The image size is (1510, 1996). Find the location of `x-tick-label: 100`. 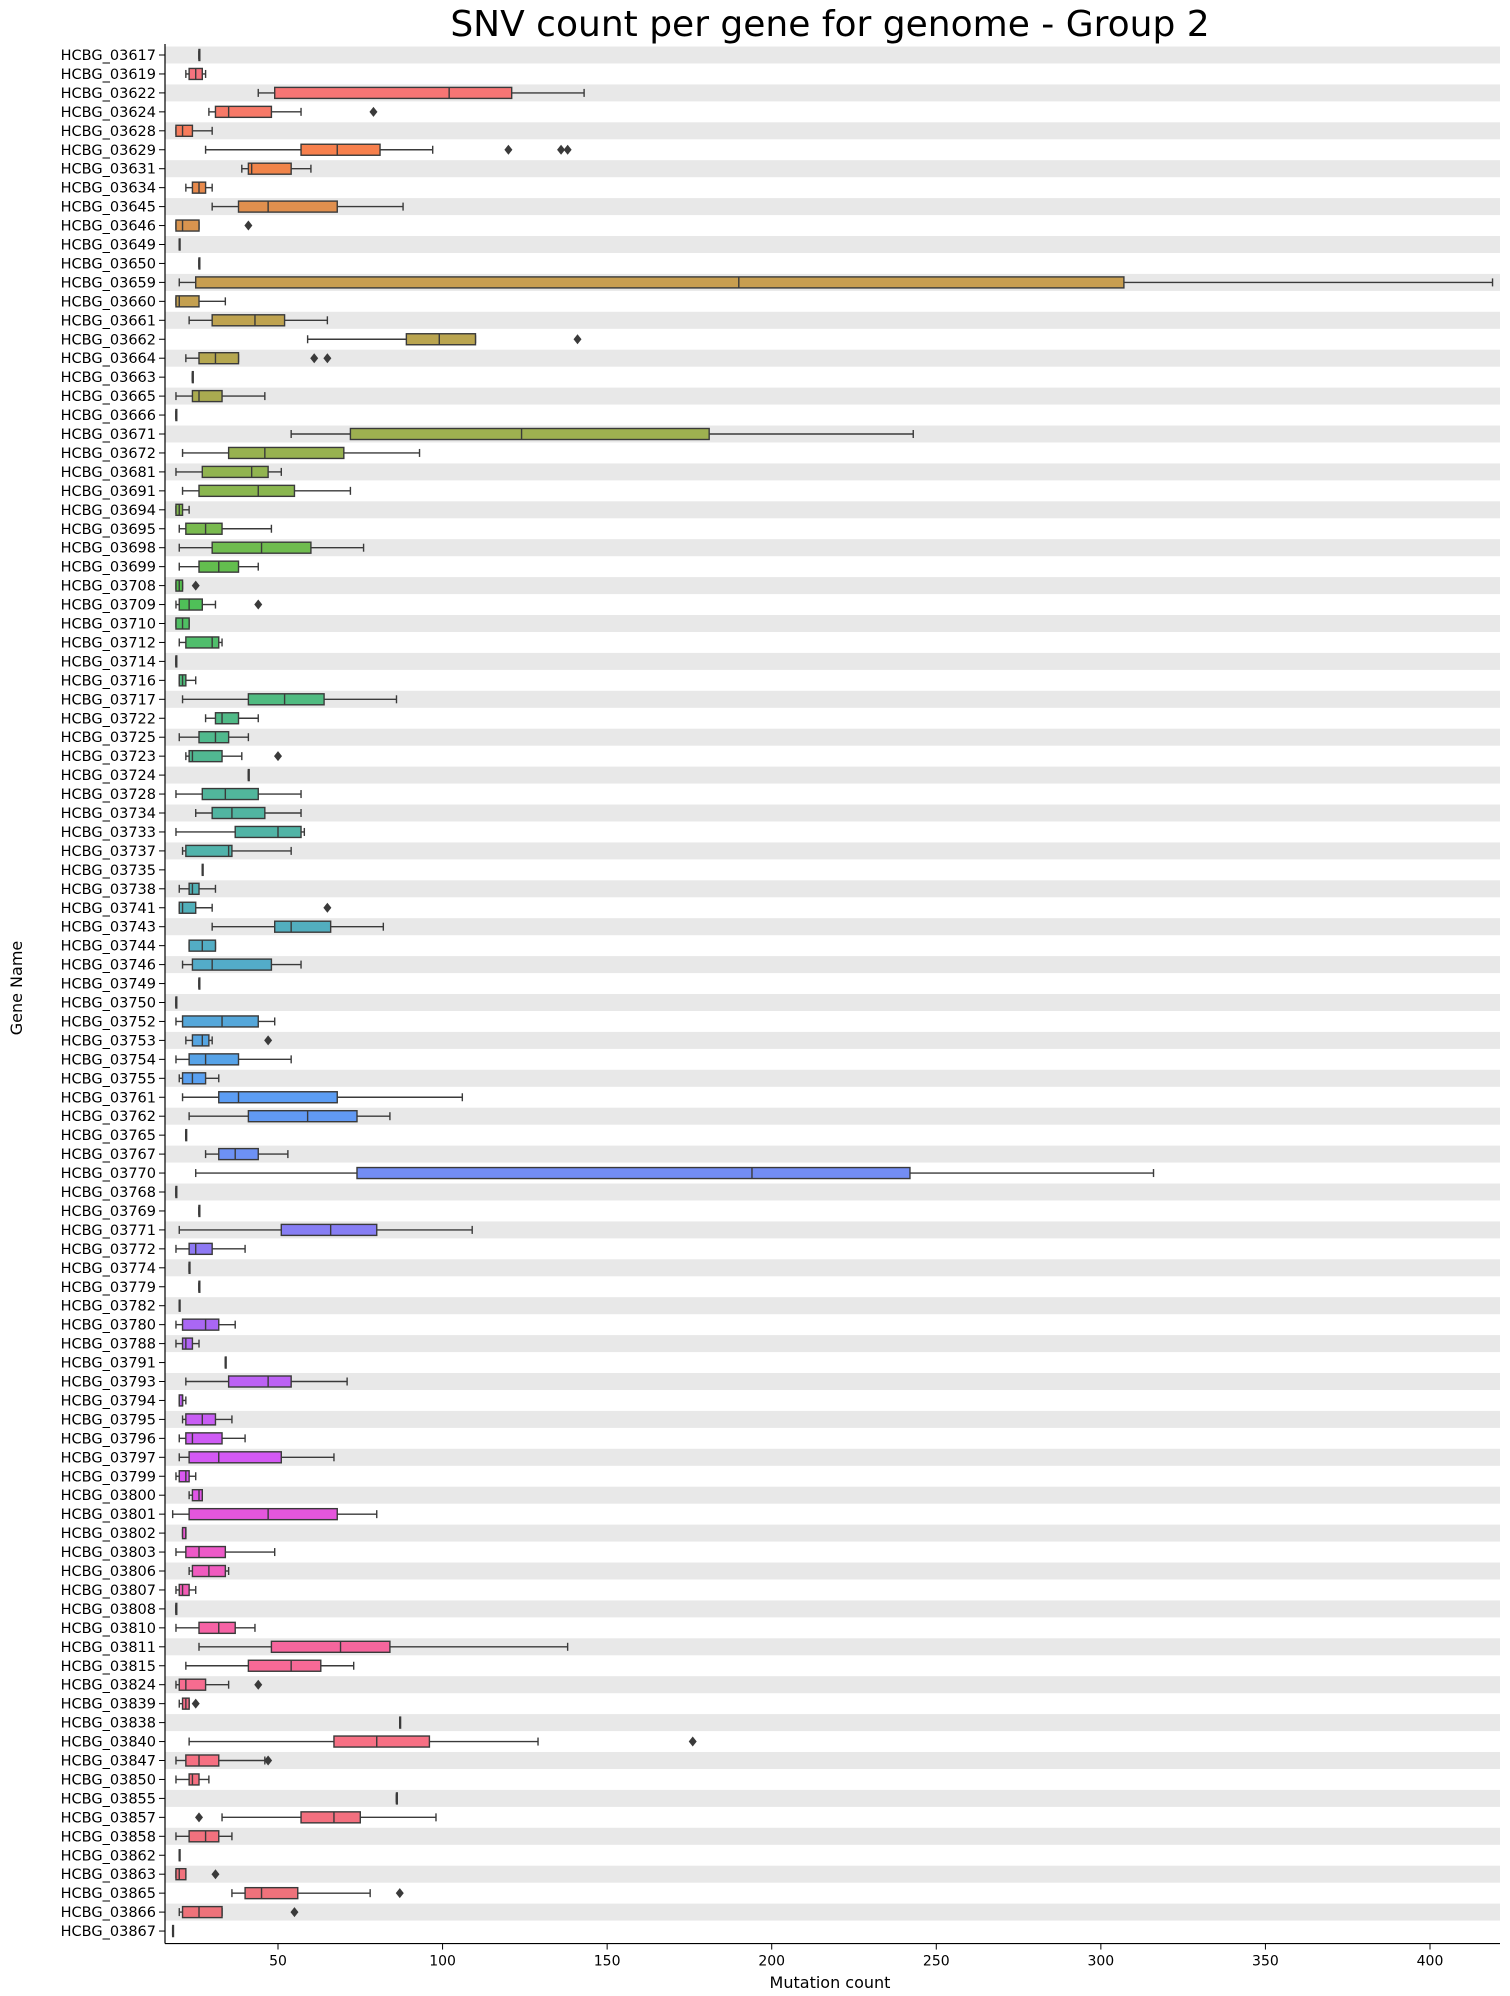

x-tick-label: 100 is located at coordinates (442, 1962).